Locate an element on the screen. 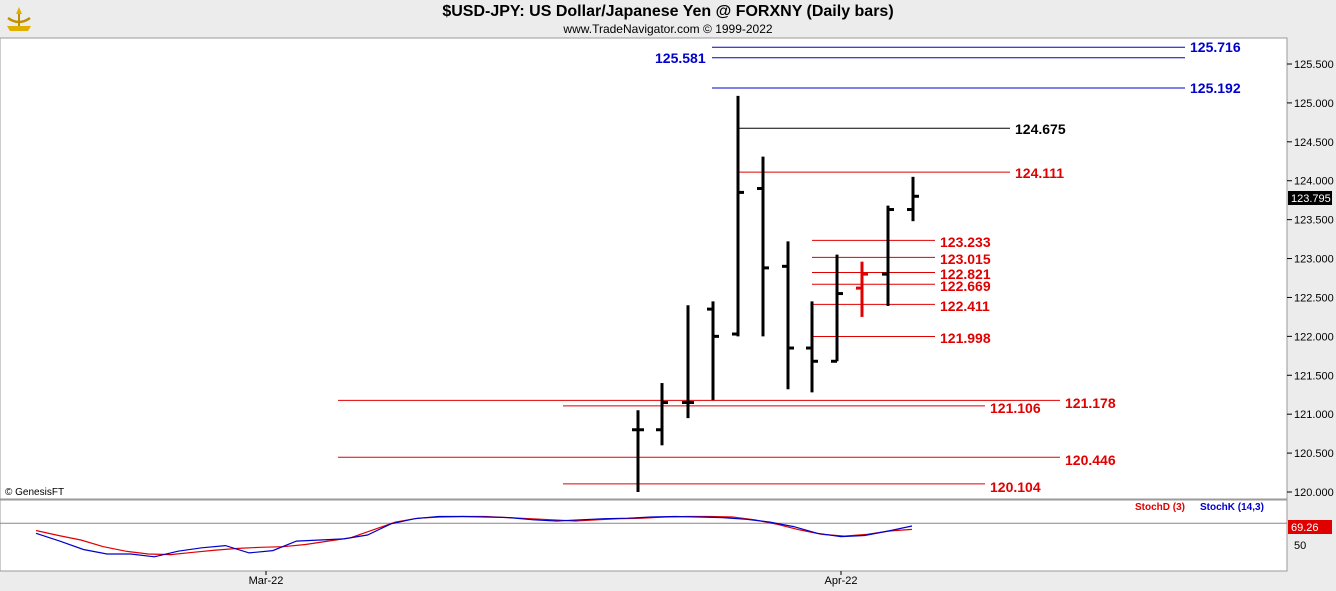  y-tick-label: 121.000 is located at coordinates (1314, 415).